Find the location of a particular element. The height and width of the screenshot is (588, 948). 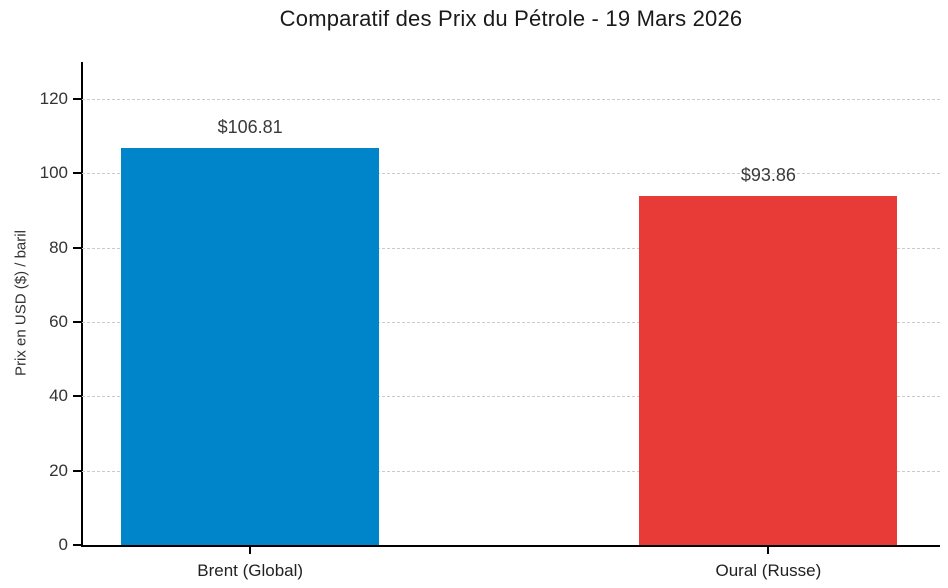

y-tick-label-60: 60 is located at coordinates (58, 322).